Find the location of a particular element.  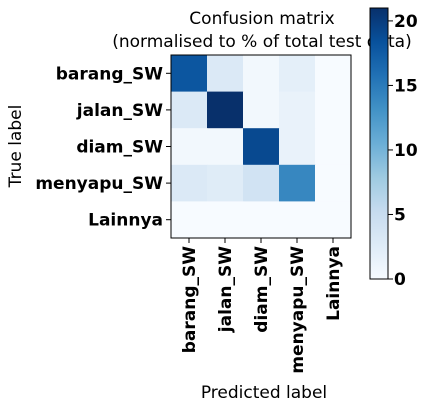

row-tick-label: barang_SW is located at coordinates (110, 74).